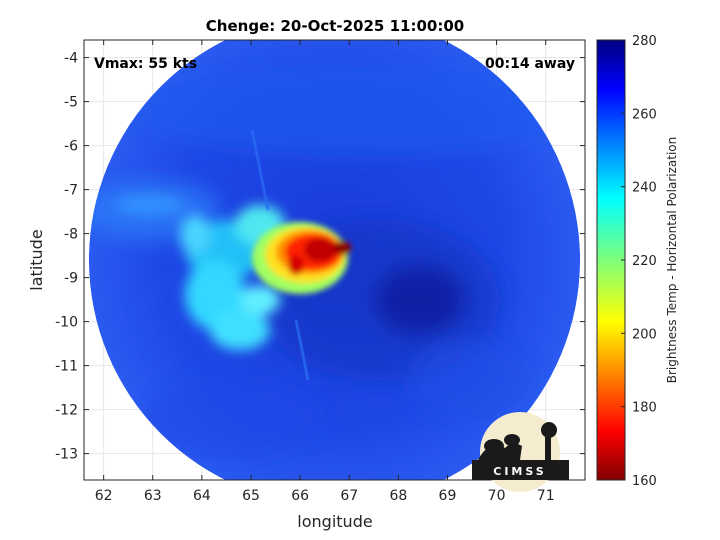 This screenshot has width=720, height=540. I want to click on x-tick-label: 63, so click(153, 496).